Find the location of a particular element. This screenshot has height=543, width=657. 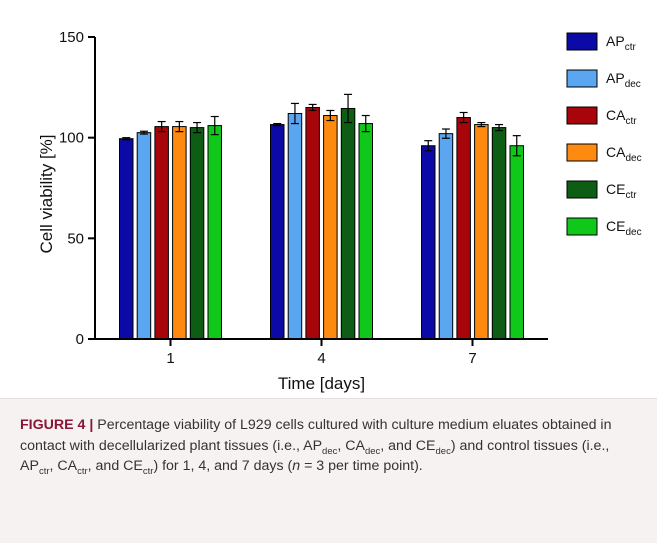

x-tick-label: 1 is located at coordinates (170, 358).